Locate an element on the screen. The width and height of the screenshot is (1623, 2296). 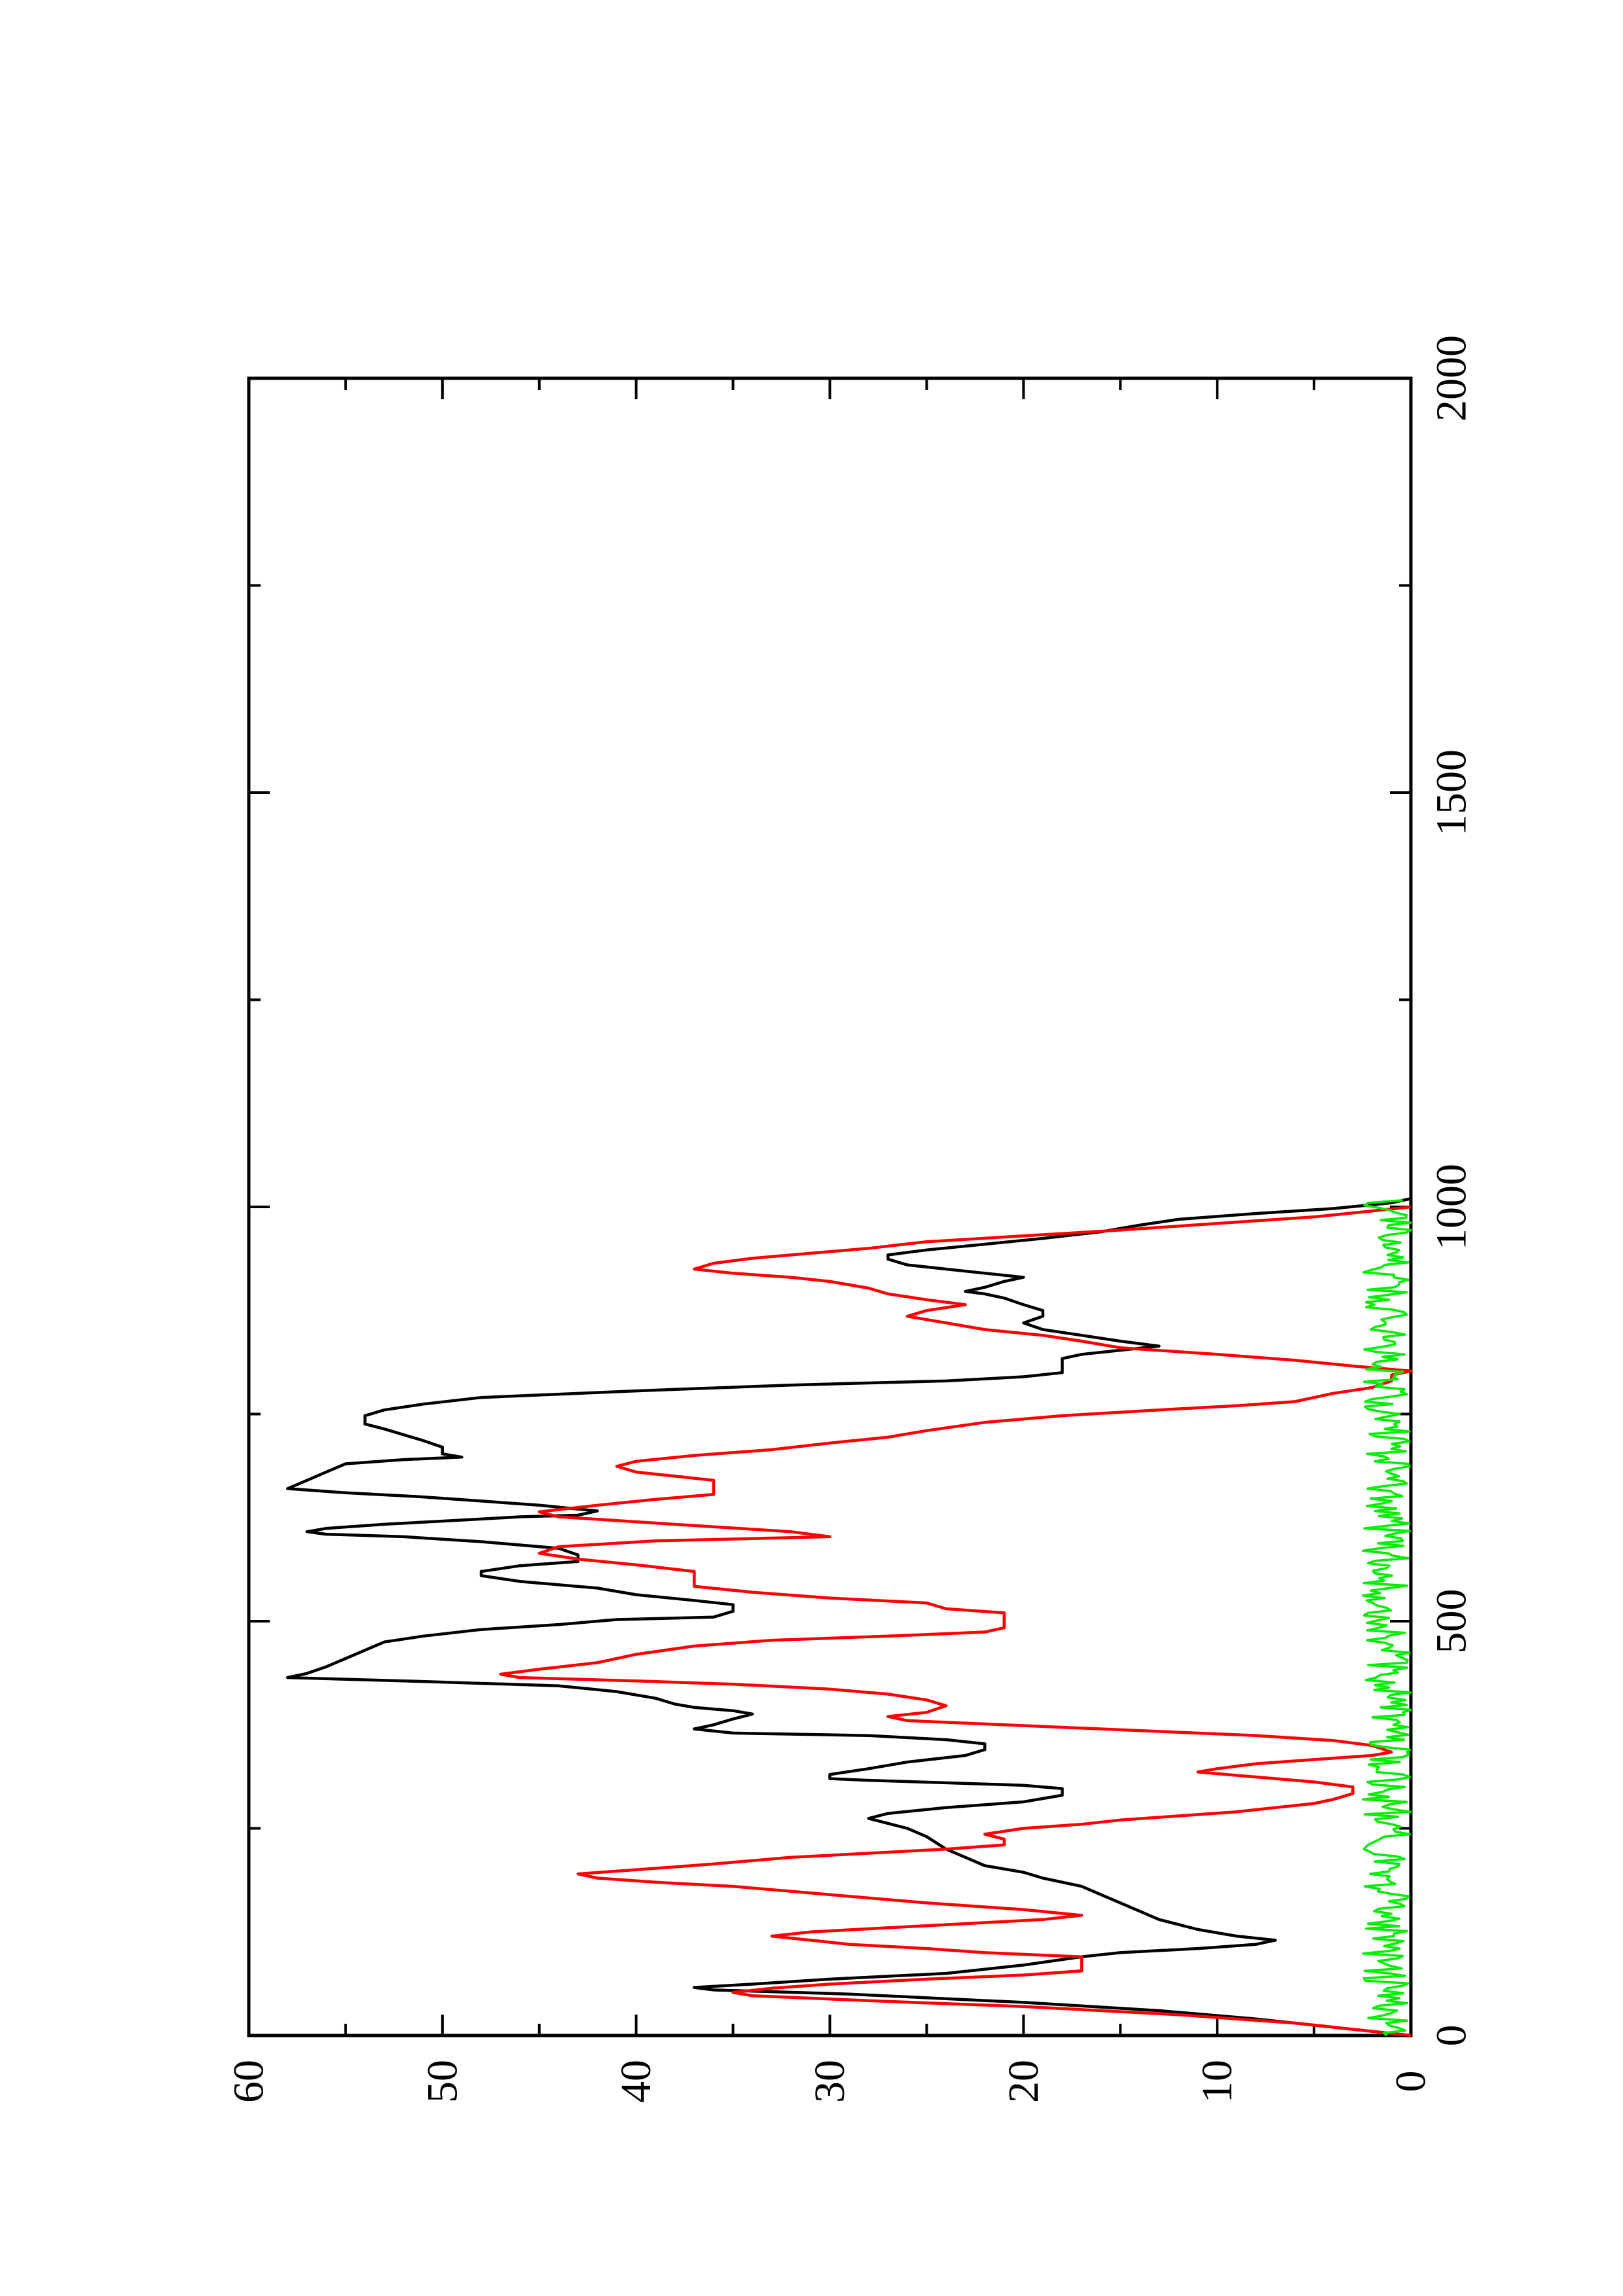
x-tick-label: 1000 is located at coordinates (1452, 1207).